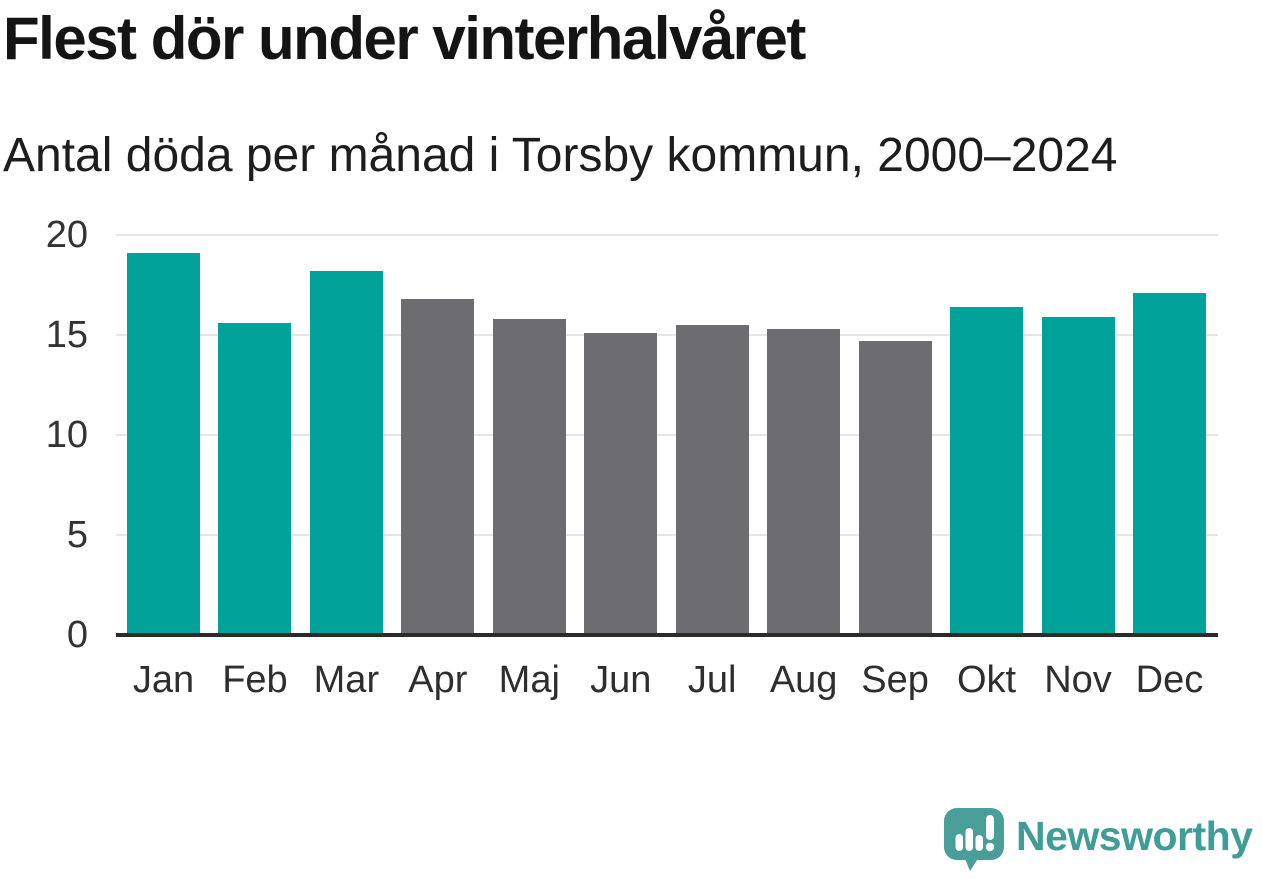 The image size is (1262, 879). What do you see at coordinates (712, 680) in the screenshot?
I see `x-tick-label: Jul` at bounding box center [712, 680].